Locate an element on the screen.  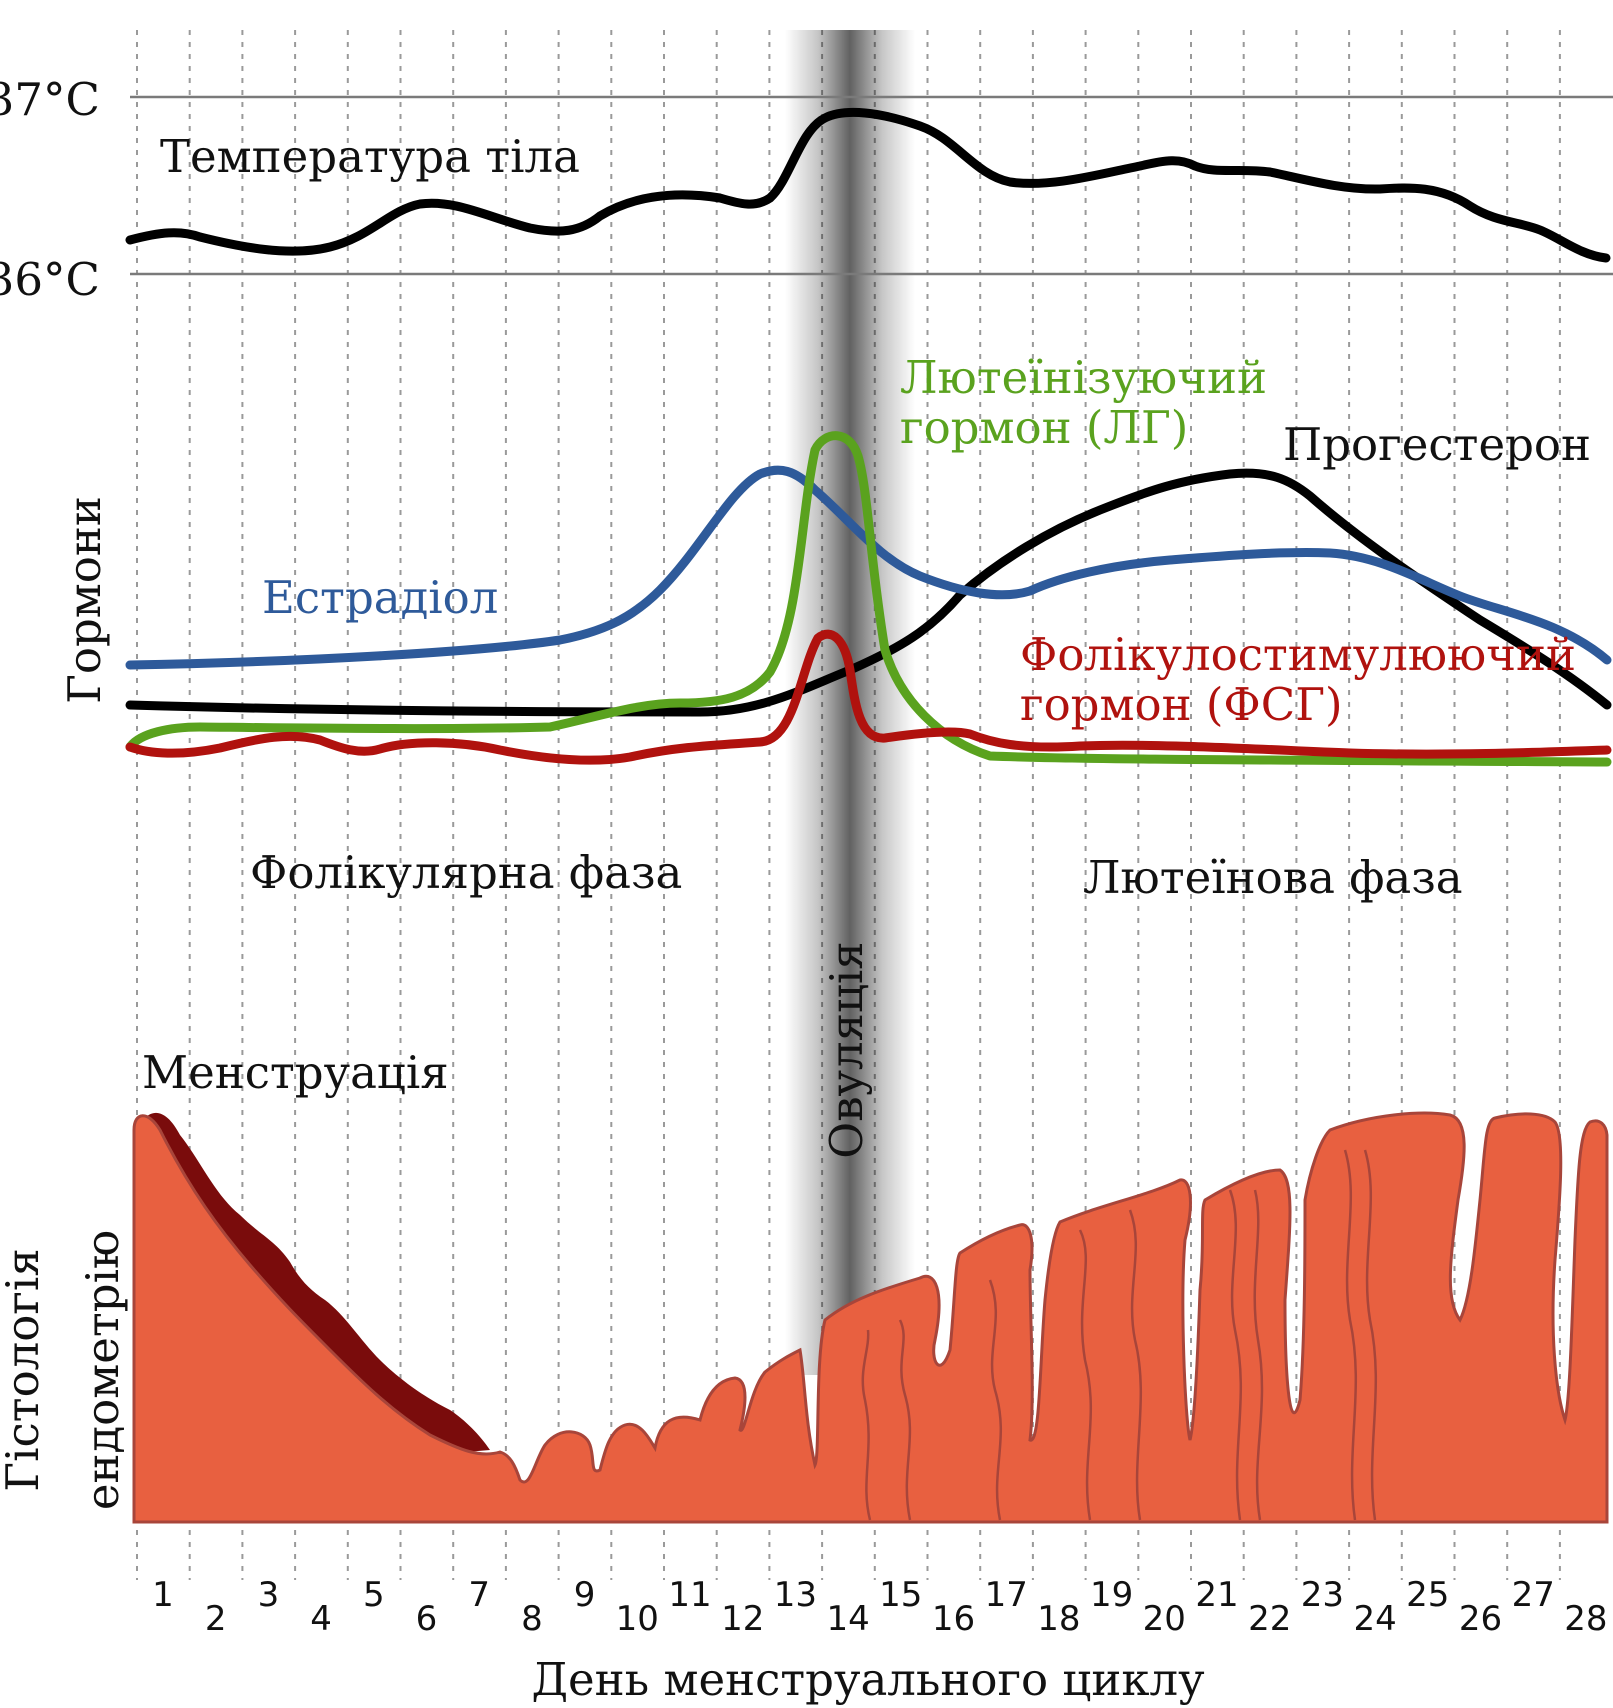
lh-label-line2: гормон (ЛГ) is located at coordinates (1044, 427).